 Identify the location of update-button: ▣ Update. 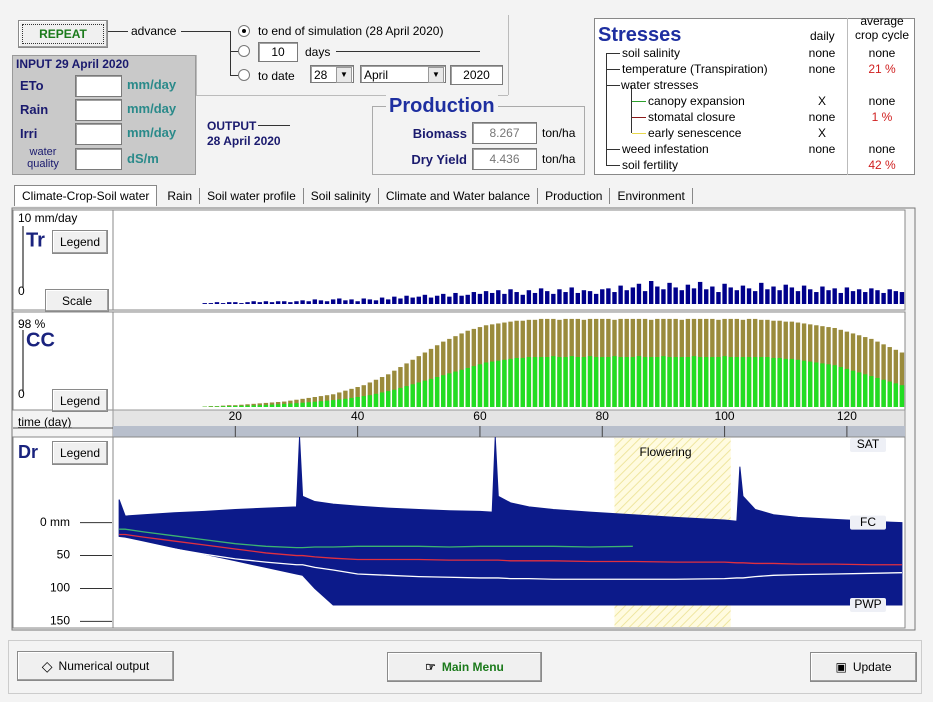
(863, 667).